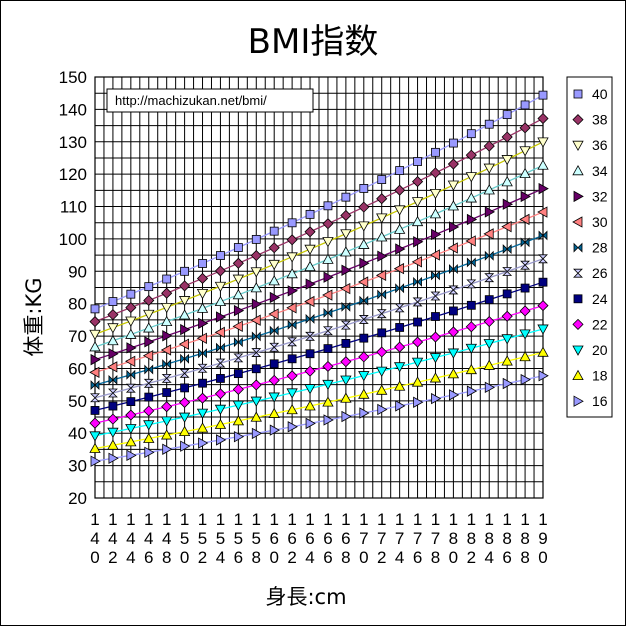  Describe the element at coordinates (73, 142) in the screenshot. I see `y-tick-label: 130` at that location.